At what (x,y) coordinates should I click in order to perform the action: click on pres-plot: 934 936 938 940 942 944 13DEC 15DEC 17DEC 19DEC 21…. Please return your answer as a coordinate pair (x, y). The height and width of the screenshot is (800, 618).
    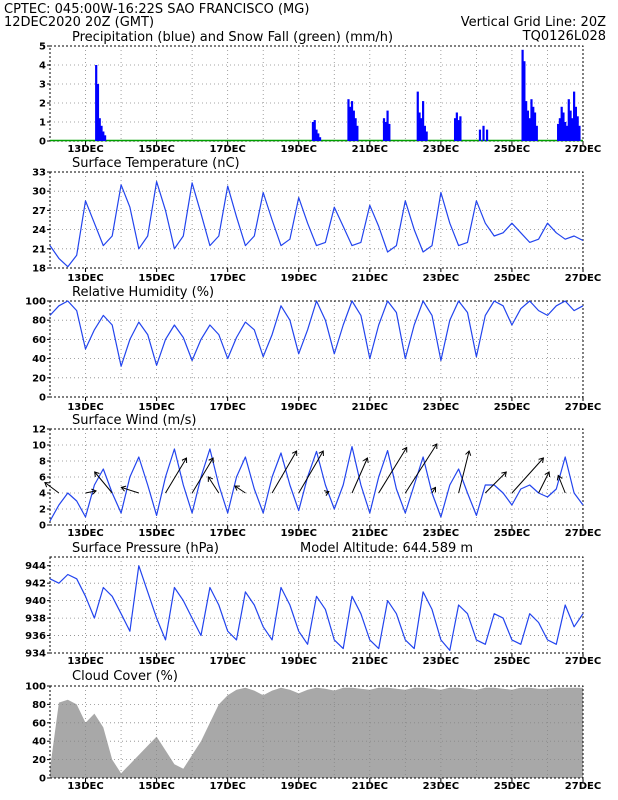
    Looking at the image, I should click on (313, 611).